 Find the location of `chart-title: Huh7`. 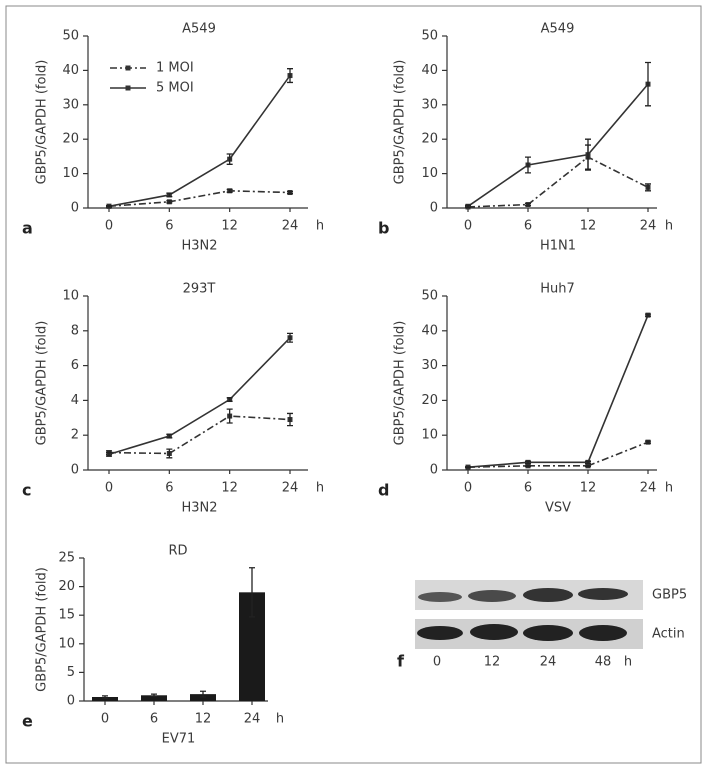

chart-title: Huh7 is located at coordinates (557, 289).